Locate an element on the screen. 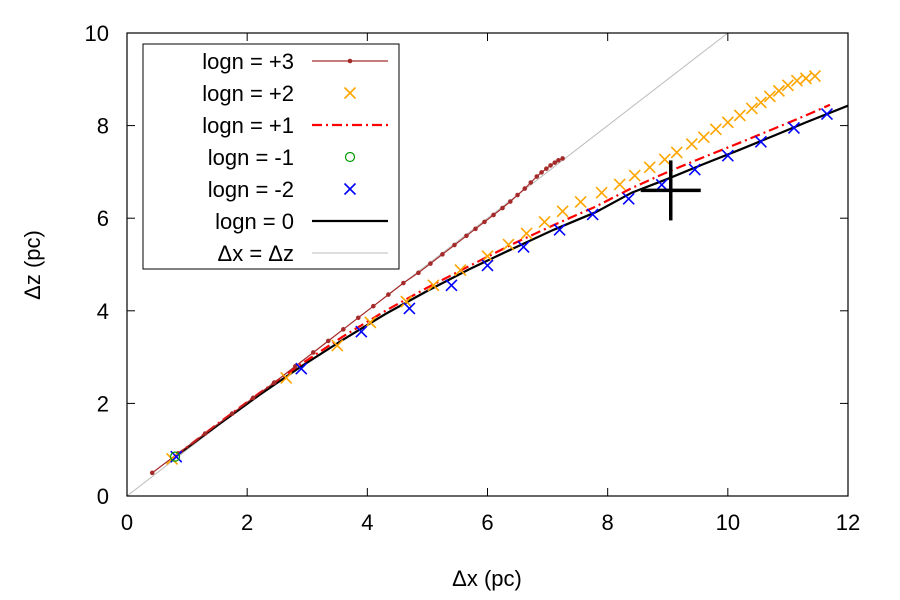  legend-item: logn = +3 is located at coordinates (295, 61).